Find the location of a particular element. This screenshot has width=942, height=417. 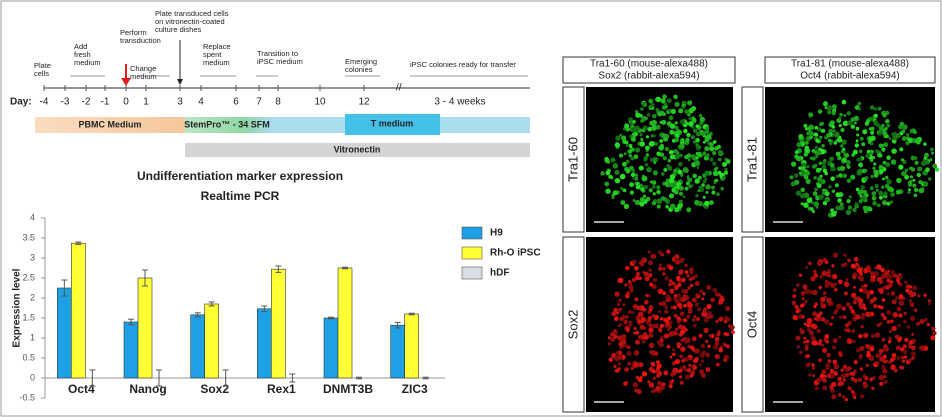

band-stempro is located at coordinates (227, 125).